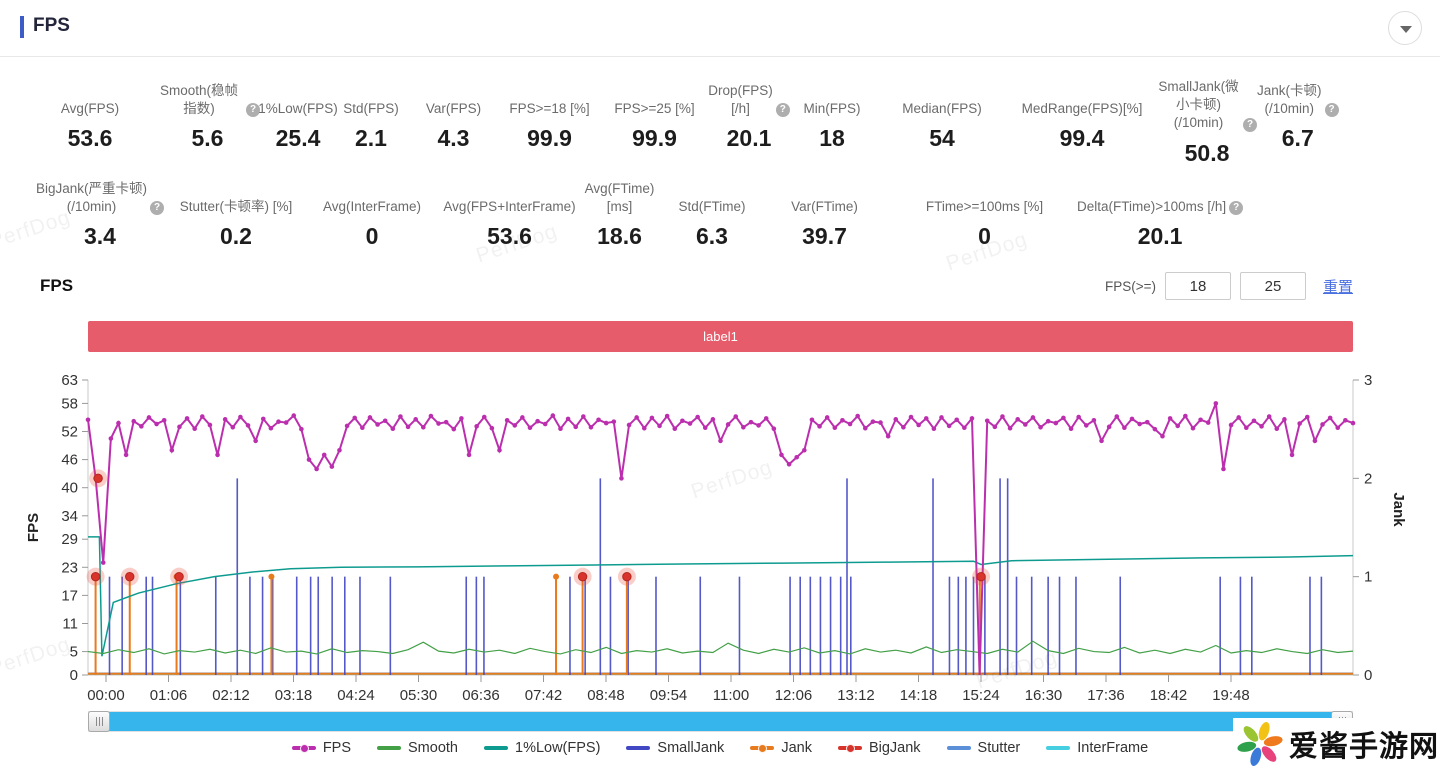 This screenshot has height=770, width=1440. What do you see at coordinates (372, 206) in the screenshot?
I see `stat-label: Avg(InterFrame)?` at bounding box center [372, 206].